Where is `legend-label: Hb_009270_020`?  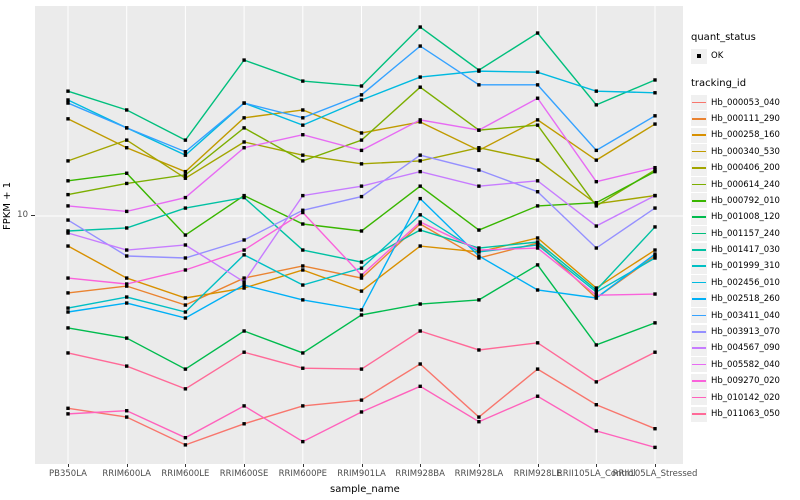 legend-label: Hb_009270_020 is located at coordinates (745, 381).